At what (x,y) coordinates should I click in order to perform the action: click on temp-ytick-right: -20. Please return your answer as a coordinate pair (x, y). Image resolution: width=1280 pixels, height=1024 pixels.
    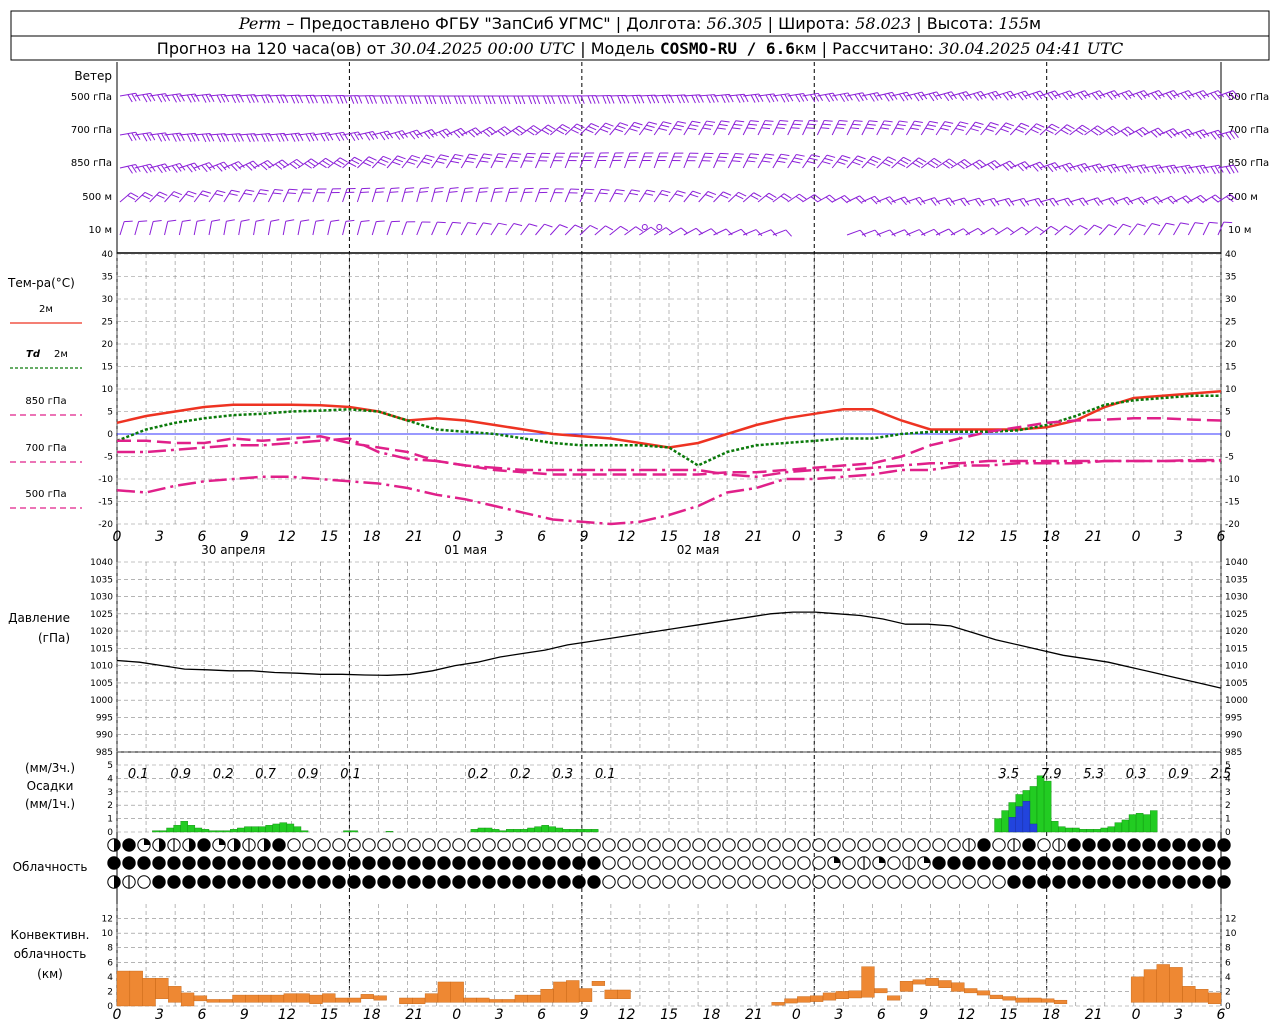
    Looking at the image, I should click on (1232, 525).